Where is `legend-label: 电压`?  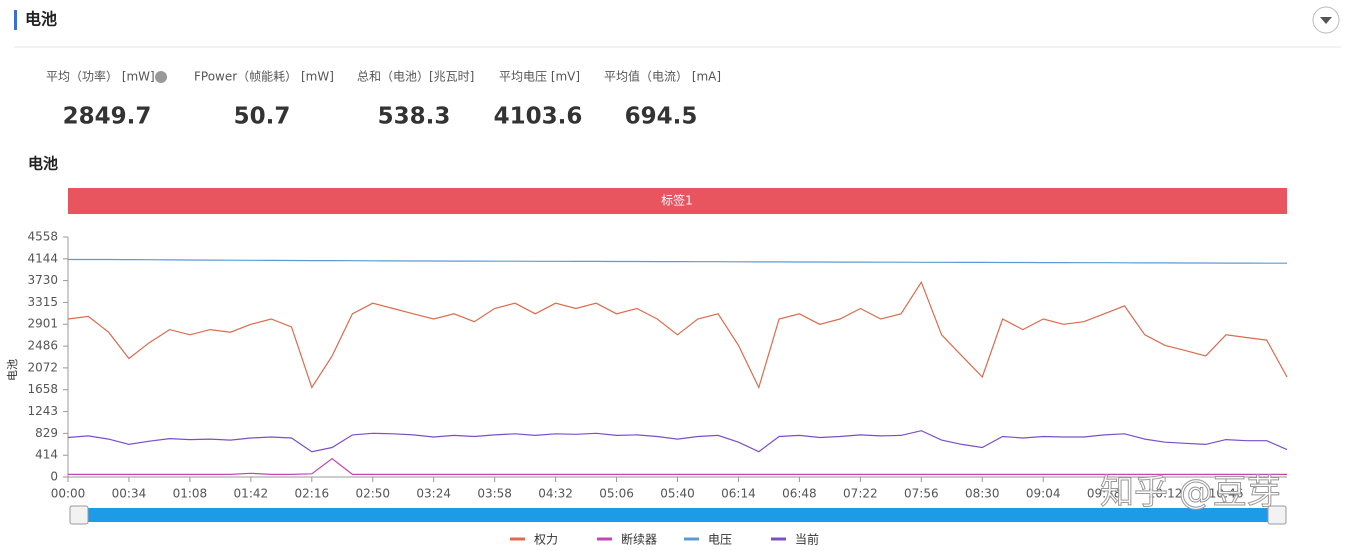
legend-label: 电压 is located at coordinates (720, 540).